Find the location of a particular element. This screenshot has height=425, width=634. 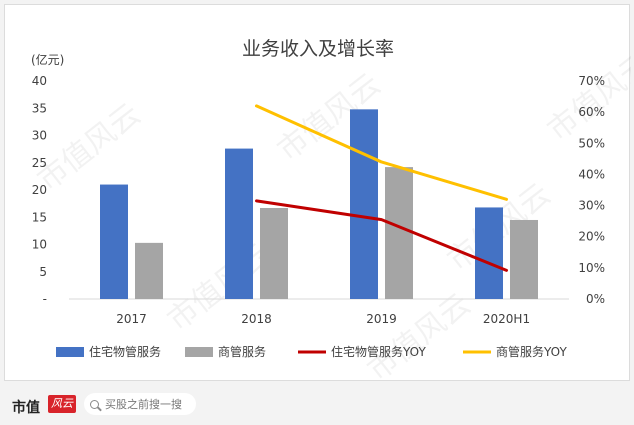

left-tick-label: 30 is located at coordinates (39, 136).